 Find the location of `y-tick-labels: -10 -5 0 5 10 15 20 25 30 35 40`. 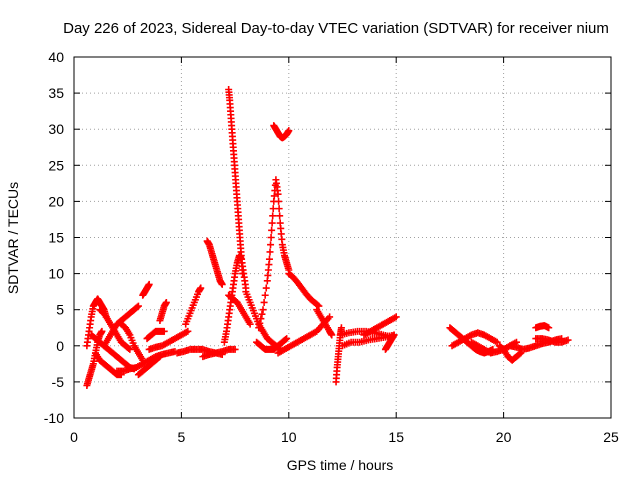

y-tick-labels: -10 -5 0 5 10 15 20 25 30 35 40 is located at coordinates (54, 237).